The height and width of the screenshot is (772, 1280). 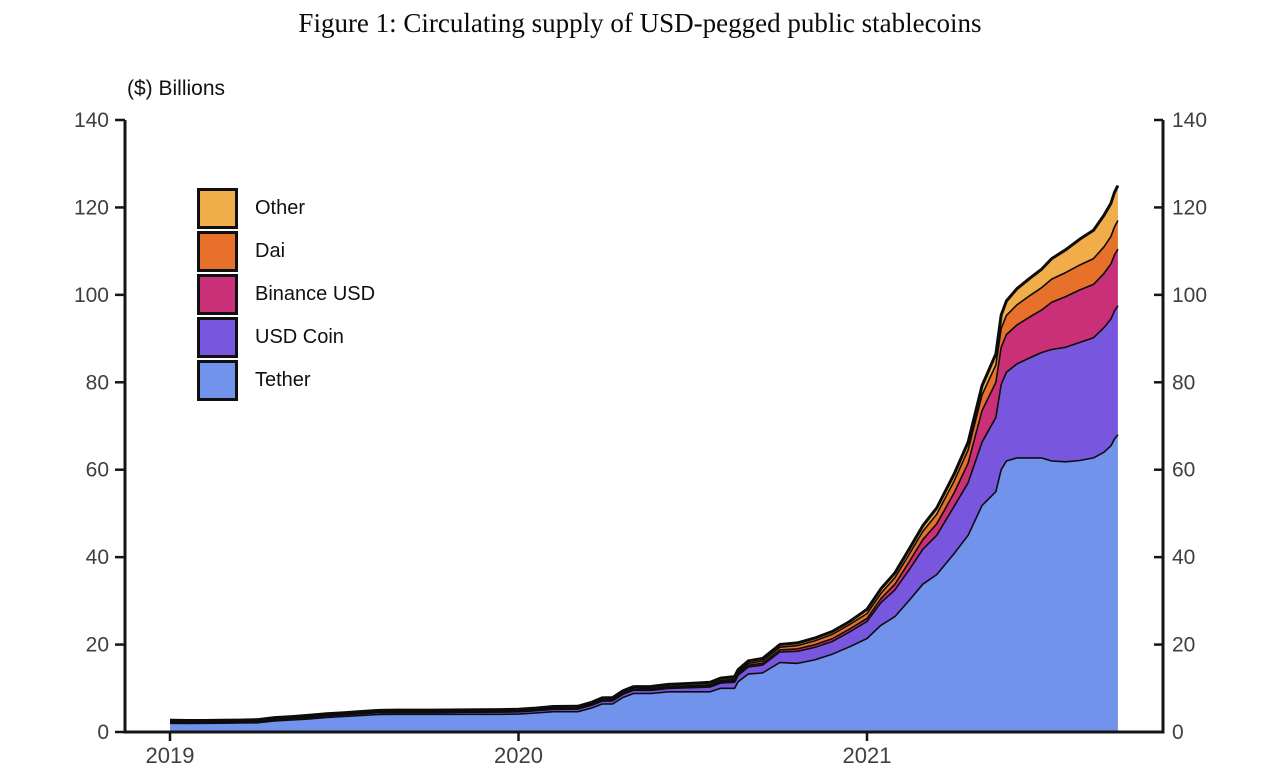 I want to click on y-tick-label-right: 120, so click(x=1189, y=207).